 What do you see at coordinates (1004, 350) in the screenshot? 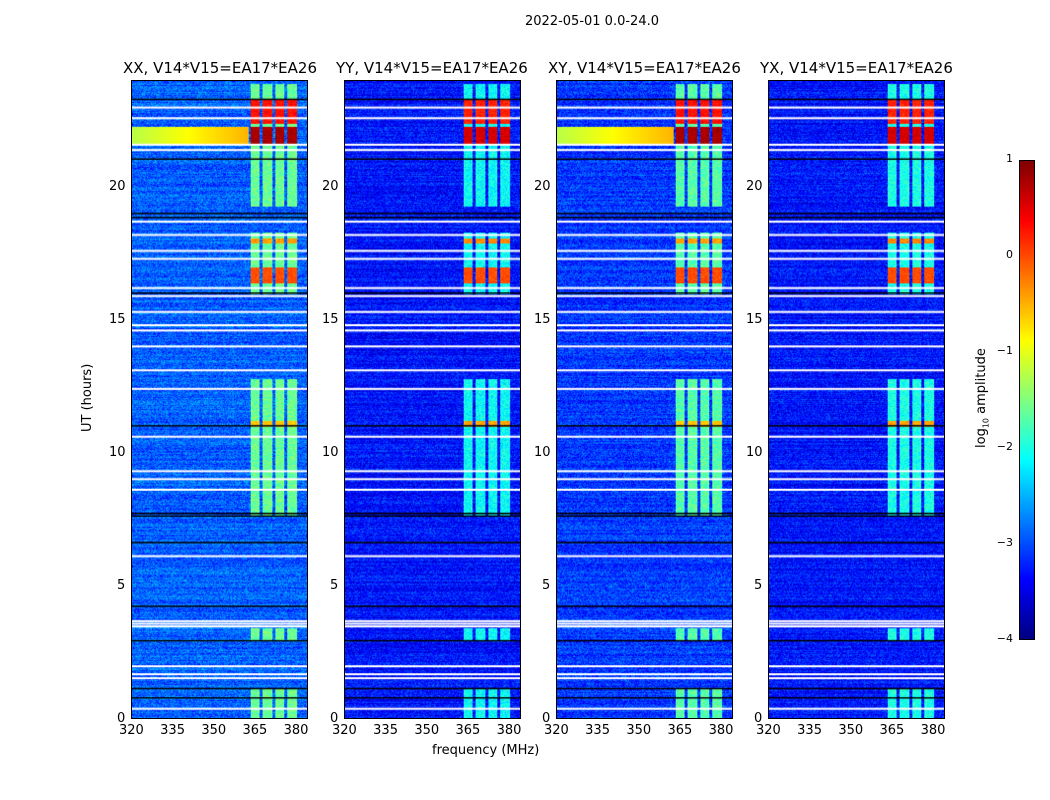
I see `colorbar-tick-label: −1` at bounding box center [1004, 350].